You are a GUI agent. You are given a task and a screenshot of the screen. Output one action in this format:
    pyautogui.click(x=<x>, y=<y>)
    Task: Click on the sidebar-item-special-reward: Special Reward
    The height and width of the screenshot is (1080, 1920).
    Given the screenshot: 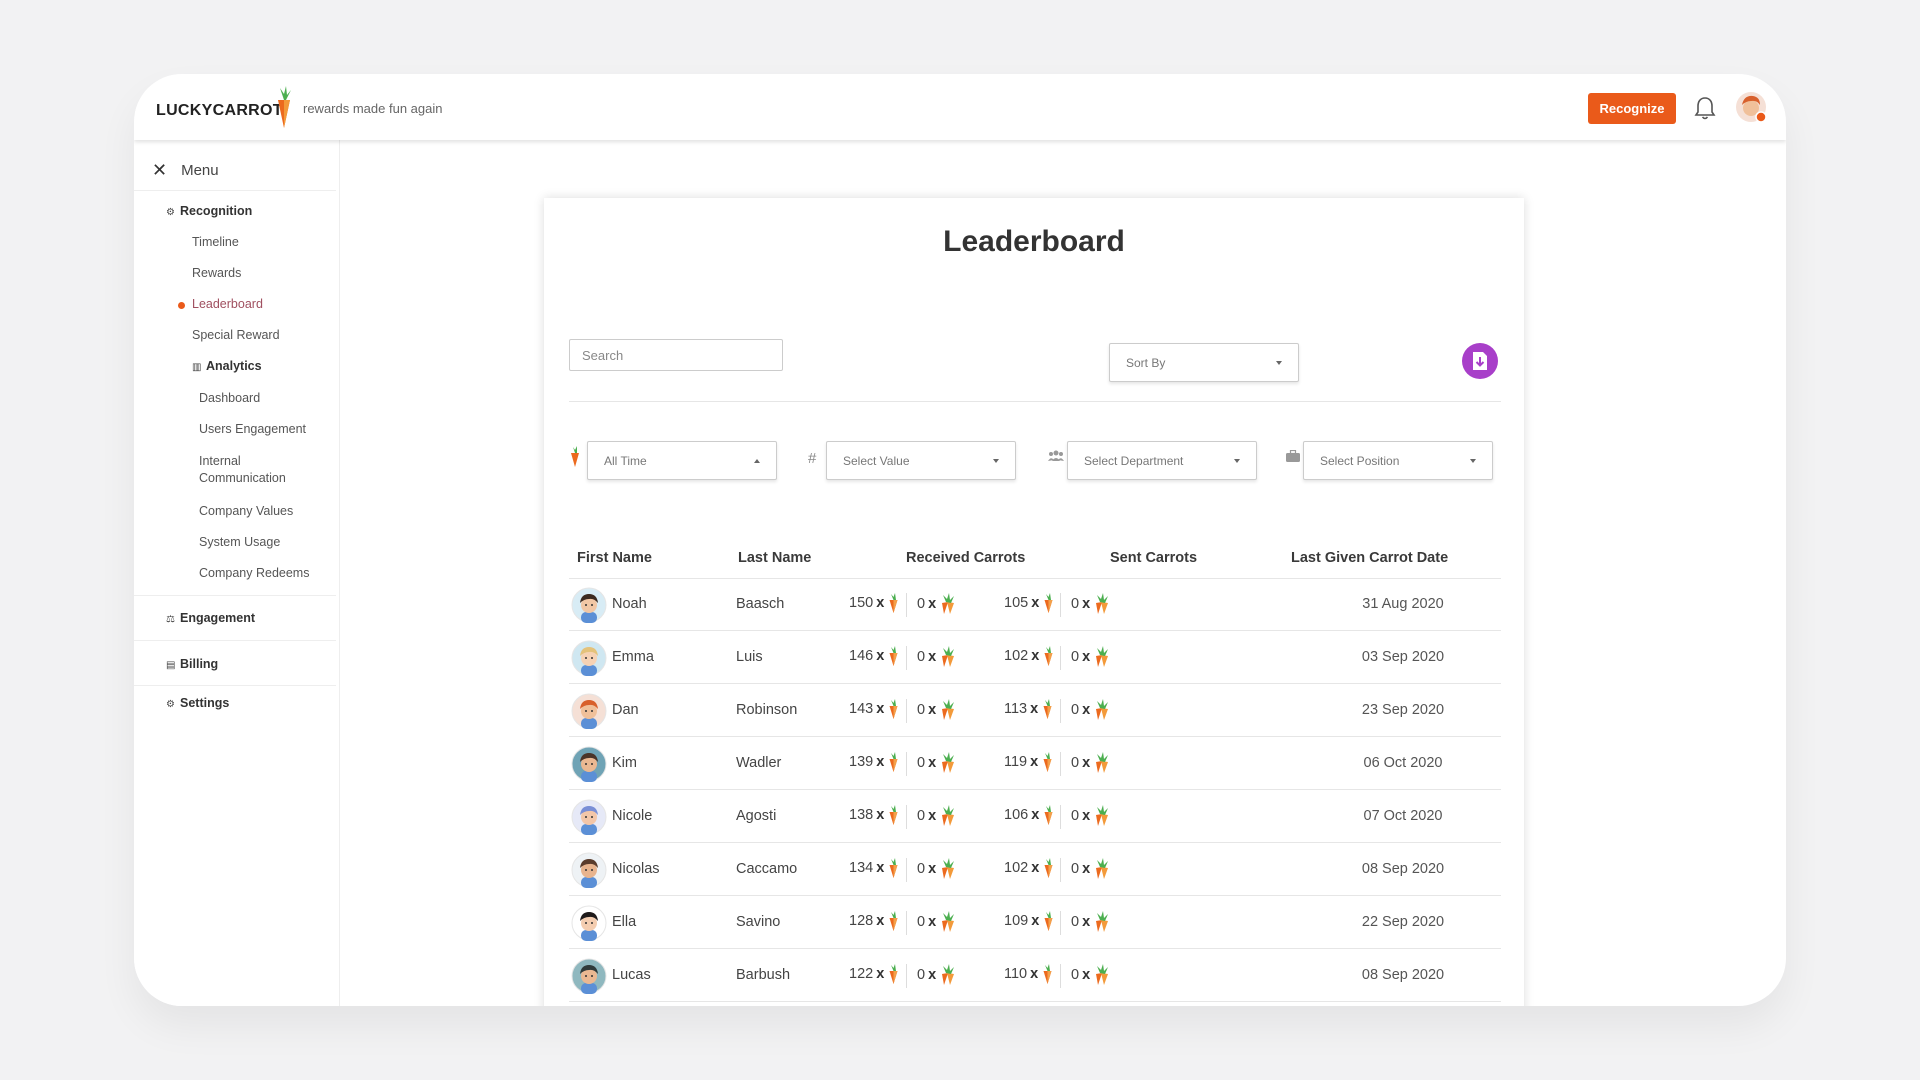 What is the action you would take?
    pyautogui.click(x=236, y=335)
    